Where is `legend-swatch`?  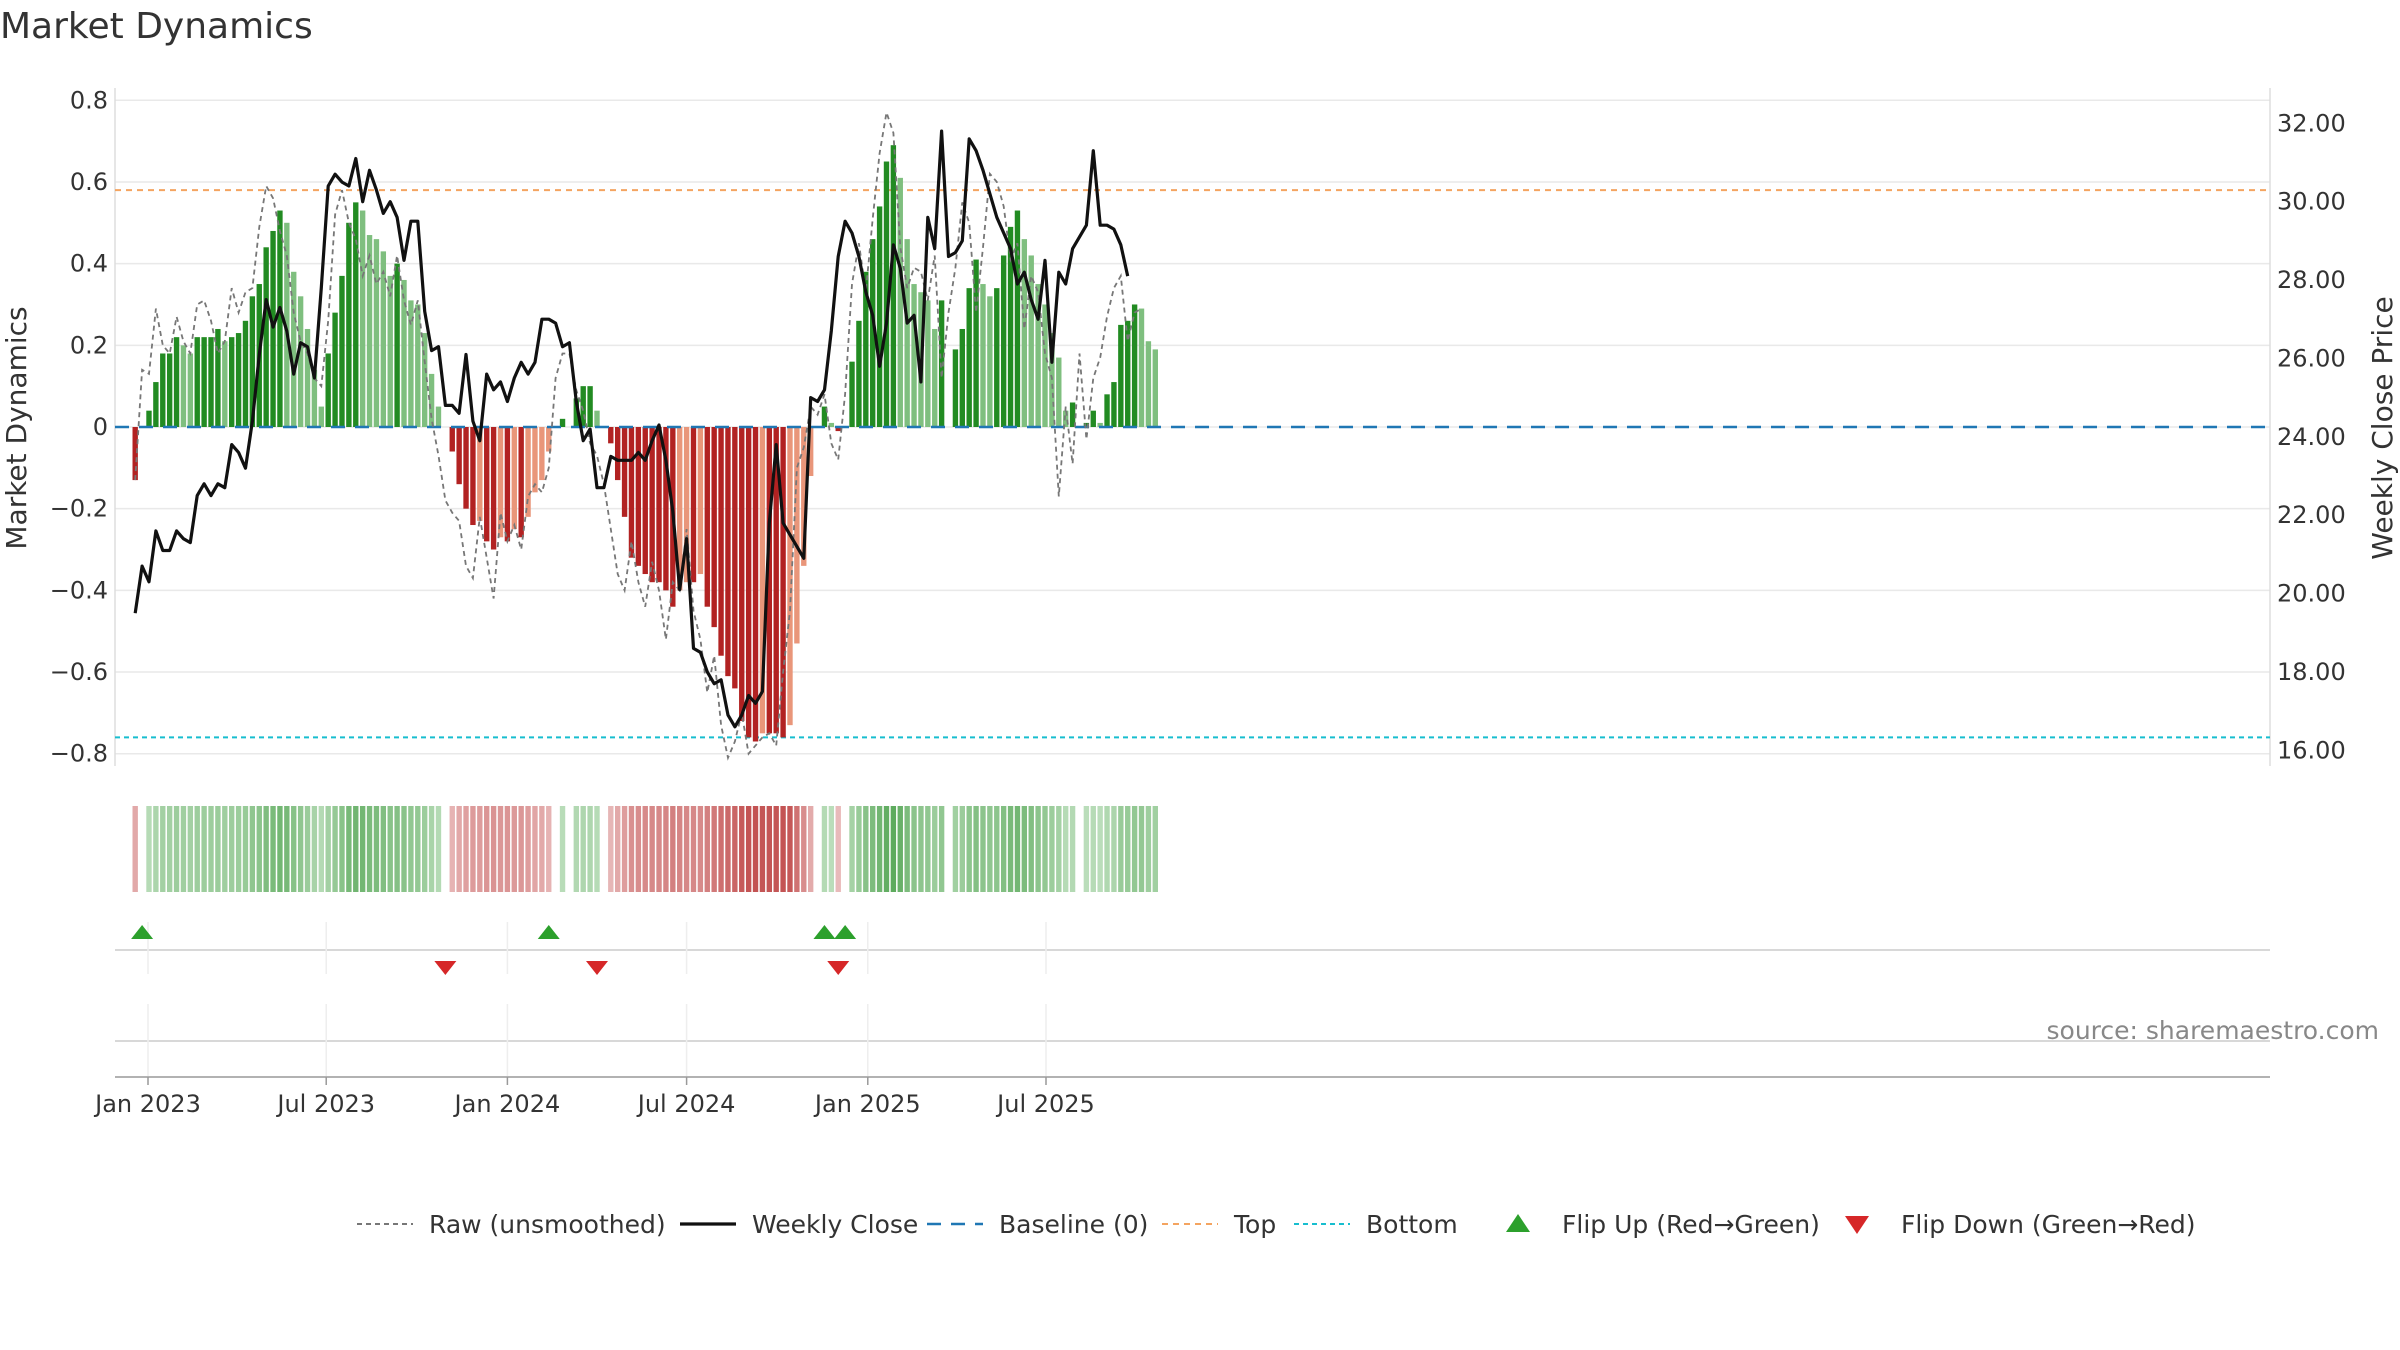 legend-swatch is located at coordinates (1857, 1225).